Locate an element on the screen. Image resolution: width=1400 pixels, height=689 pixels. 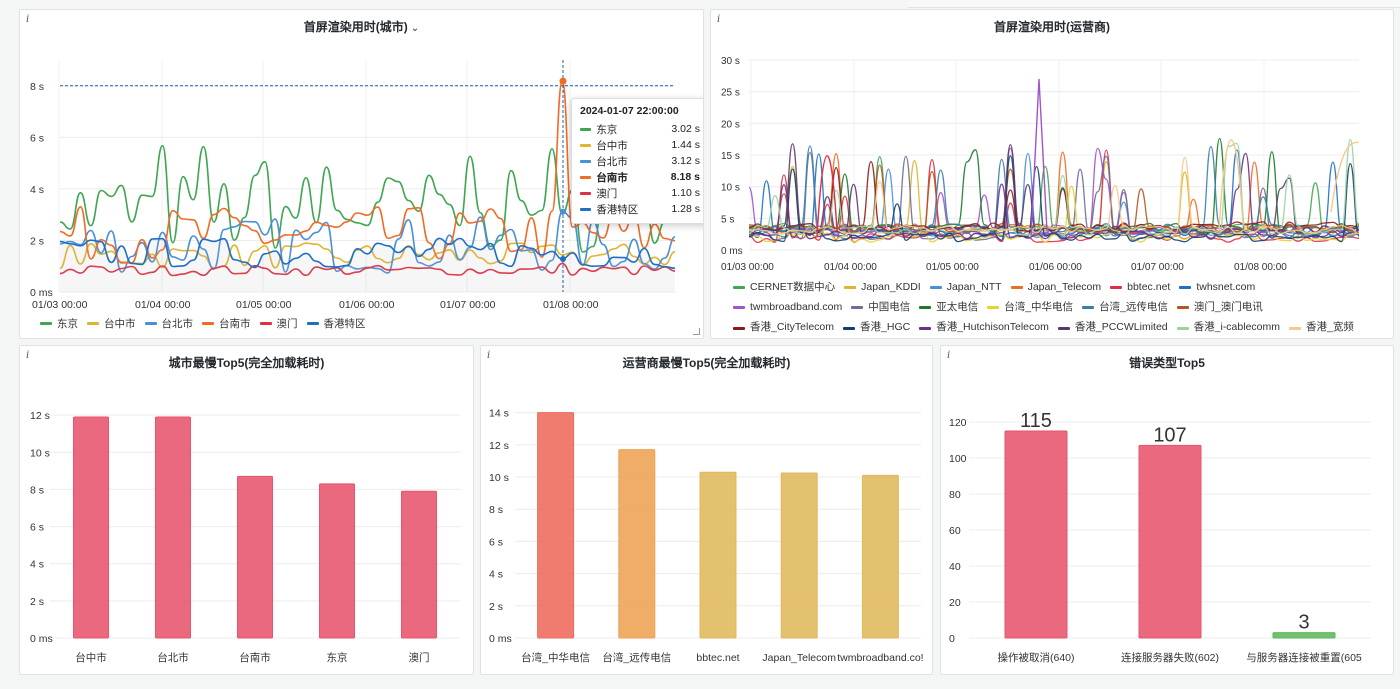
legend-item: 中国电信 is located at coordinates (880, 308).